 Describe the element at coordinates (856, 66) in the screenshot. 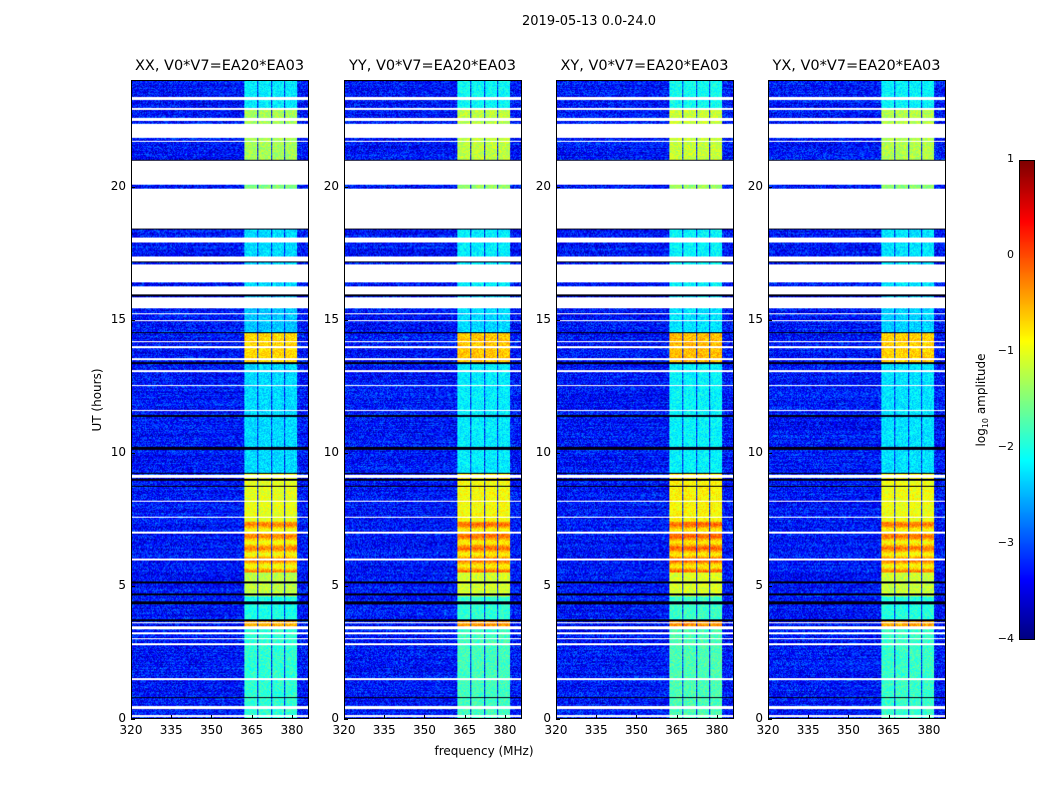

I see `panel-title: YX, V0*V7=EA20*EA03` at that location.